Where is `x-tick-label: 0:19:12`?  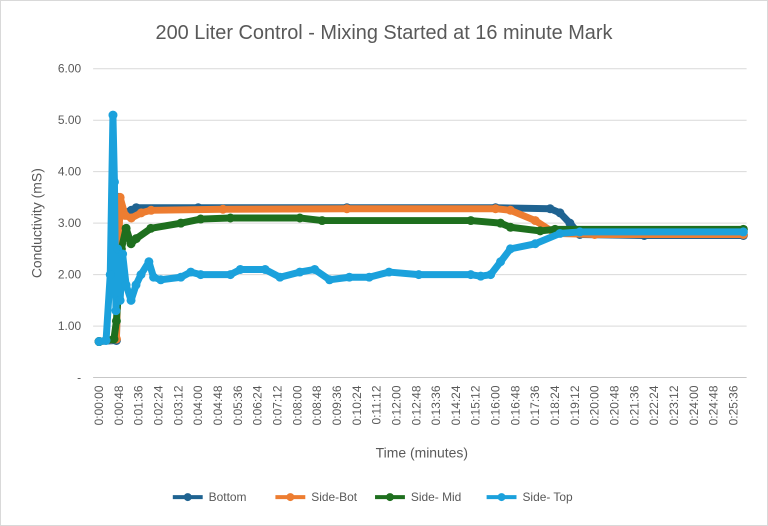
x-tick-label: 0:19:12 is located at coordinates (575, 405).